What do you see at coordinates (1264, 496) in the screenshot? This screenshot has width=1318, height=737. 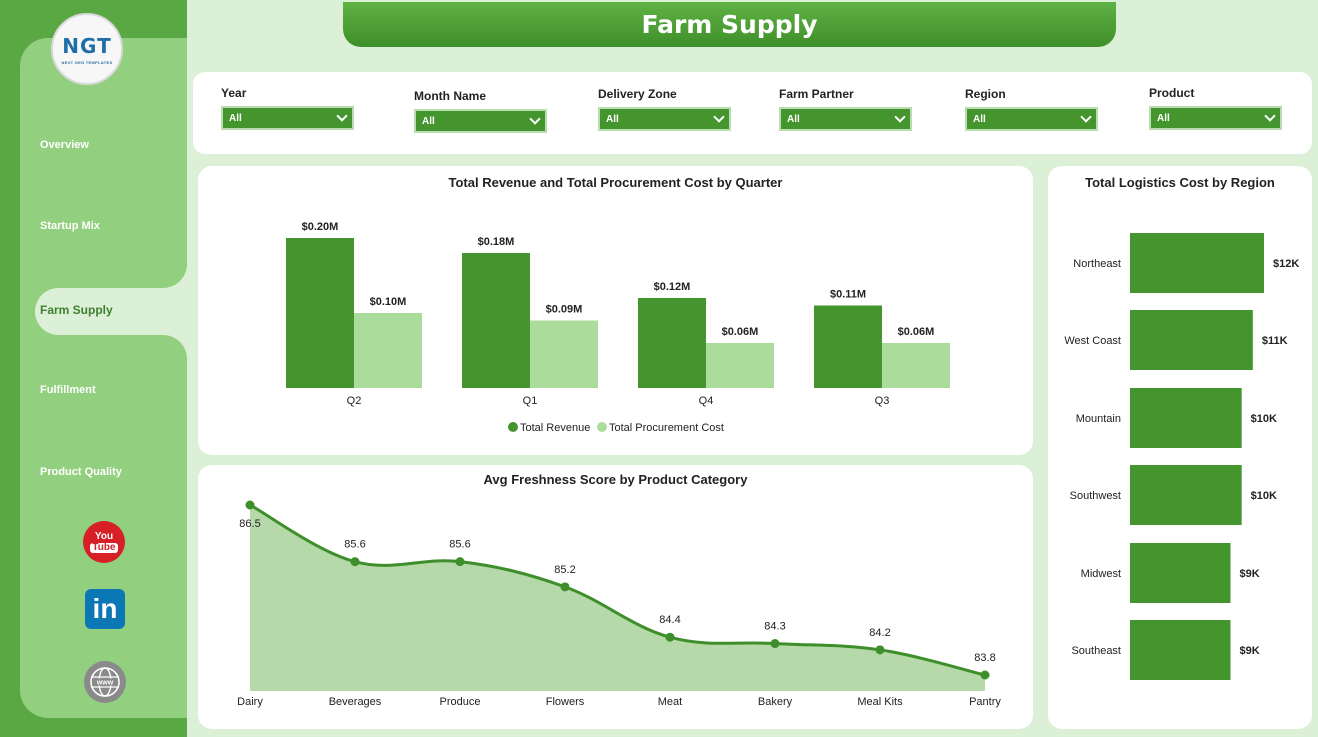 I see `data-label: $10K` at bounding box center [1264, 496].